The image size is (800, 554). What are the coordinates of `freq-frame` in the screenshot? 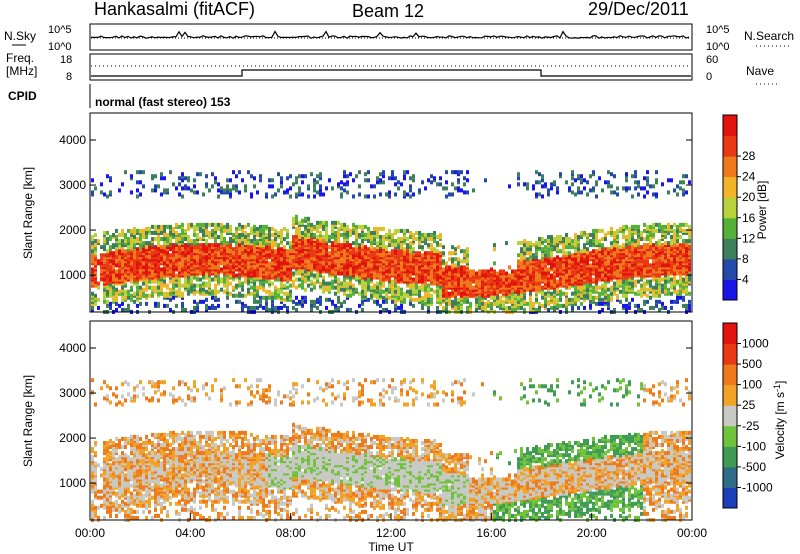 It's located at (391, 67).